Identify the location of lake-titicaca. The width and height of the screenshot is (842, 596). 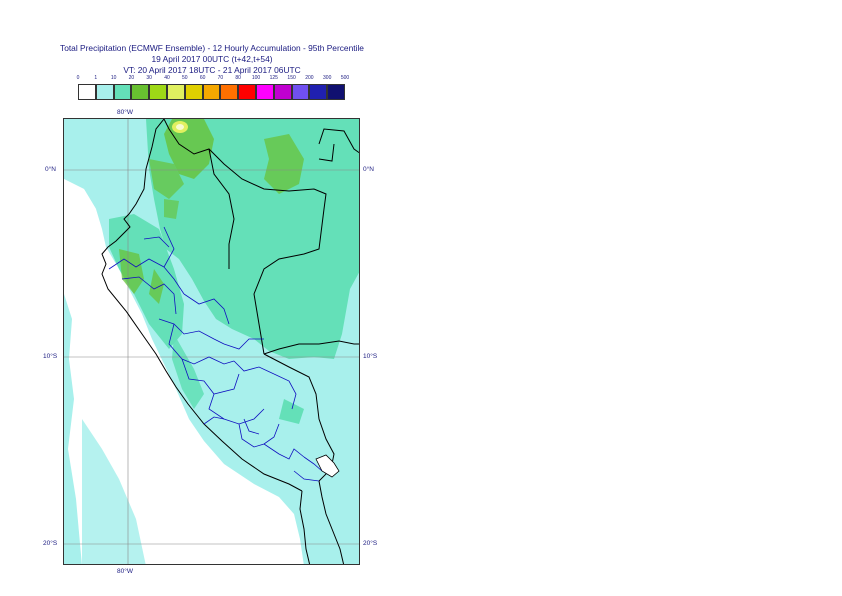
(327, 466).